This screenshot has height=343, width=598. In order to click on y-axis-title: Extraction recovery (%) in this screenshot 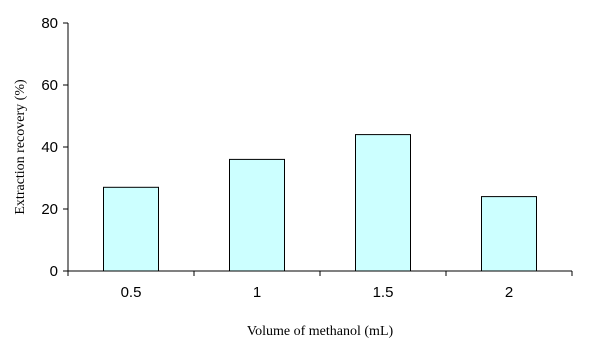, I will do `click(20, 147)`.